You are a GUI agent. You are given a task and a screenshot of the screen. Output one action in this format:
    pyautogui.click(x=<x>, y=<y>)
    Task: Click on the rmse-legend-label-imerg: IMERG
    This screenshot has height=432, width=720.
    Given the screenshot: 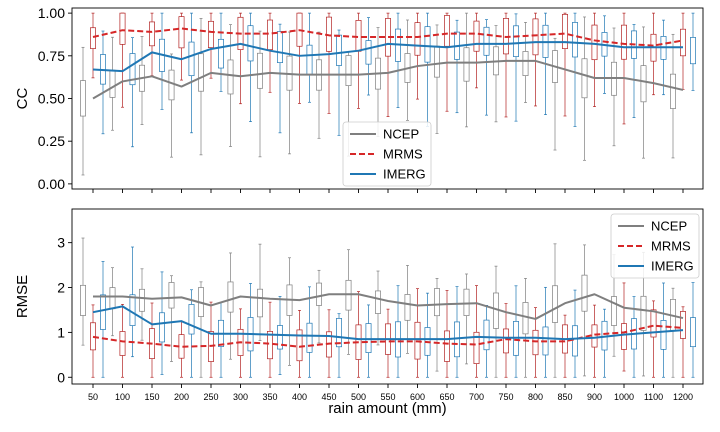 What is the action you would take?
    pyautogui.click(x=672, y=266)
    